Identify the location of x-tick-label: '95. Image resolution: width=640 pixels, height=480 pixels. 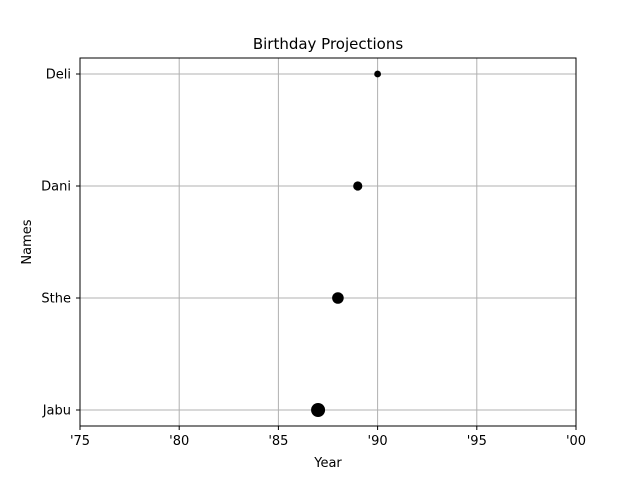
(477, 441).